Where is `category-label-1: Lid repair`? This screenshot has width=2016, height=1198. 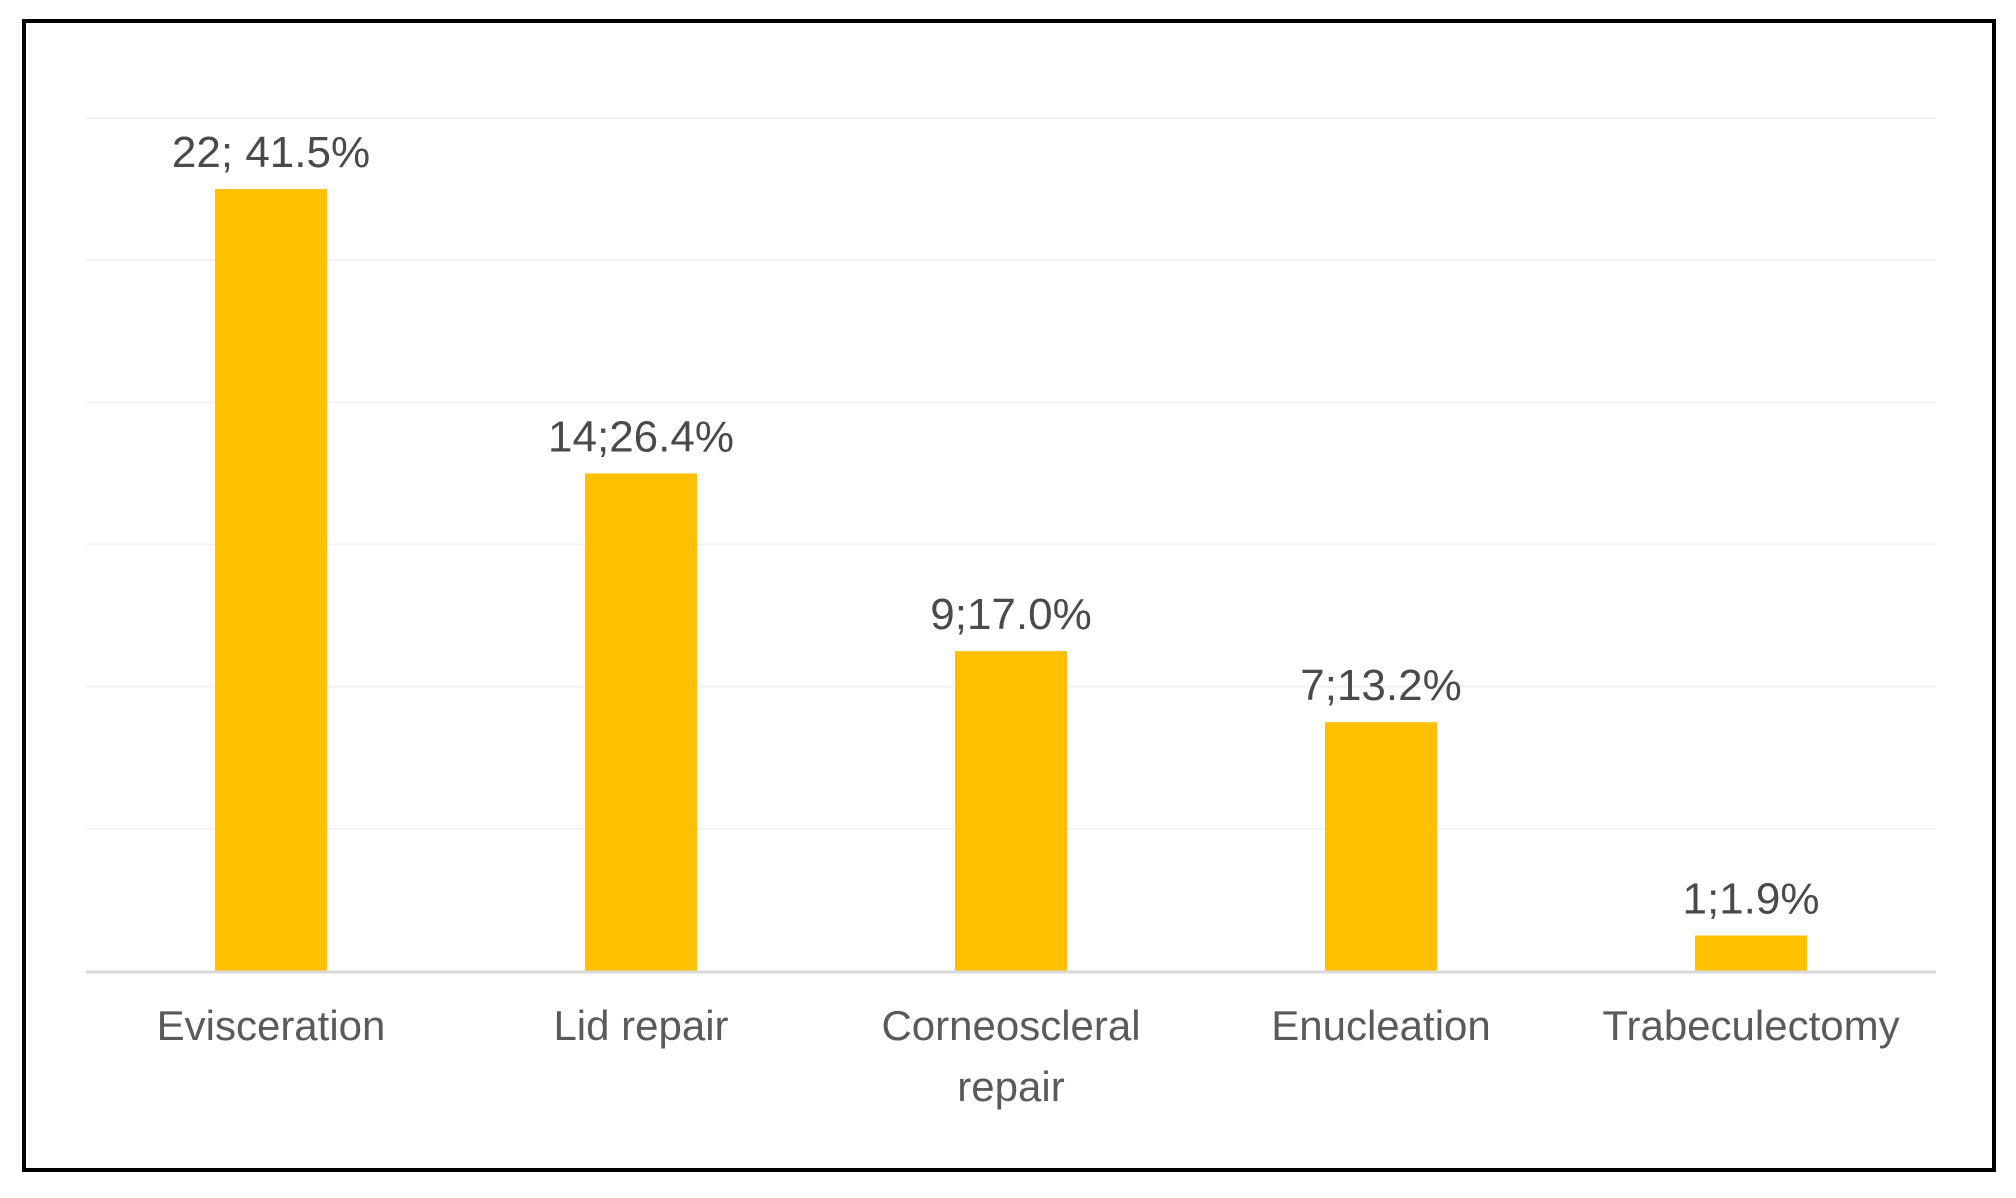
category-label-1: Lid repair is located at coordinates (640, 1025).